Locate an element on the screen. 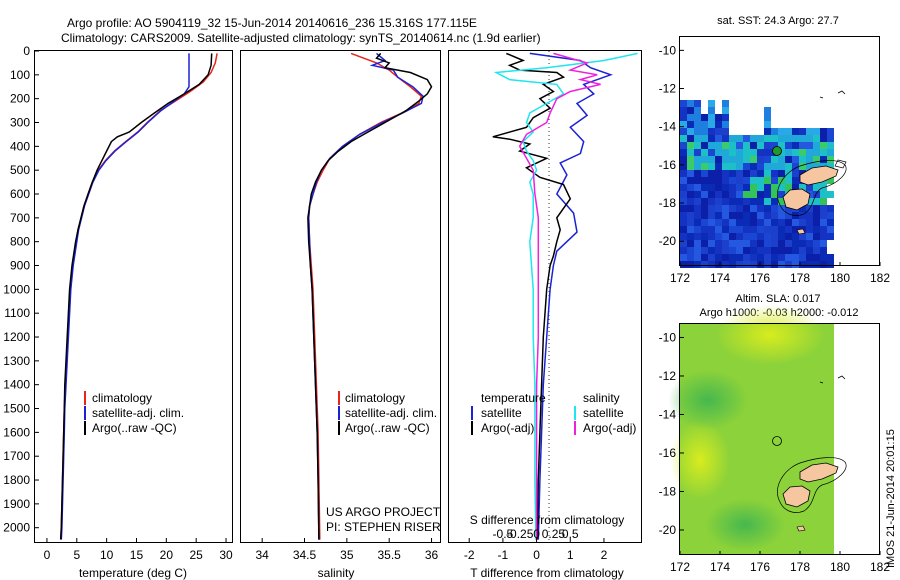  viti-levu-island is located at coordinates (796, 496).